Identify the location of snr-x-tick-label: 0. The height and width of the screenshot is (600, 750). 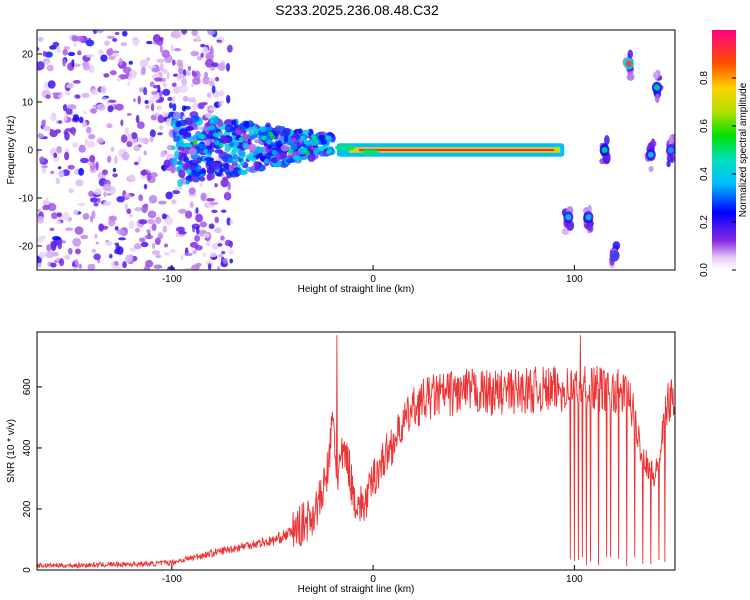
(373, 579).